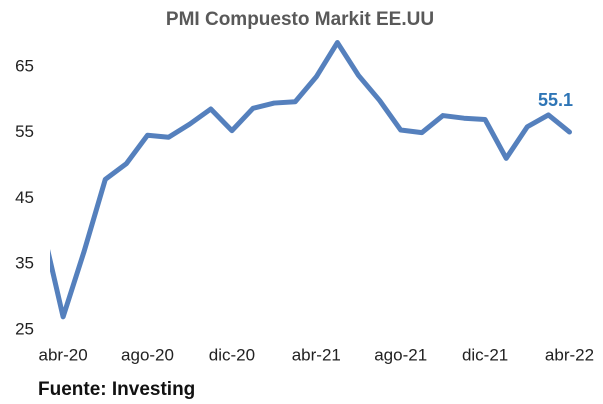  Describe the element at coordinates (400, 354) in the screenshot. I see `x-tick-label: ago-21` at that location.